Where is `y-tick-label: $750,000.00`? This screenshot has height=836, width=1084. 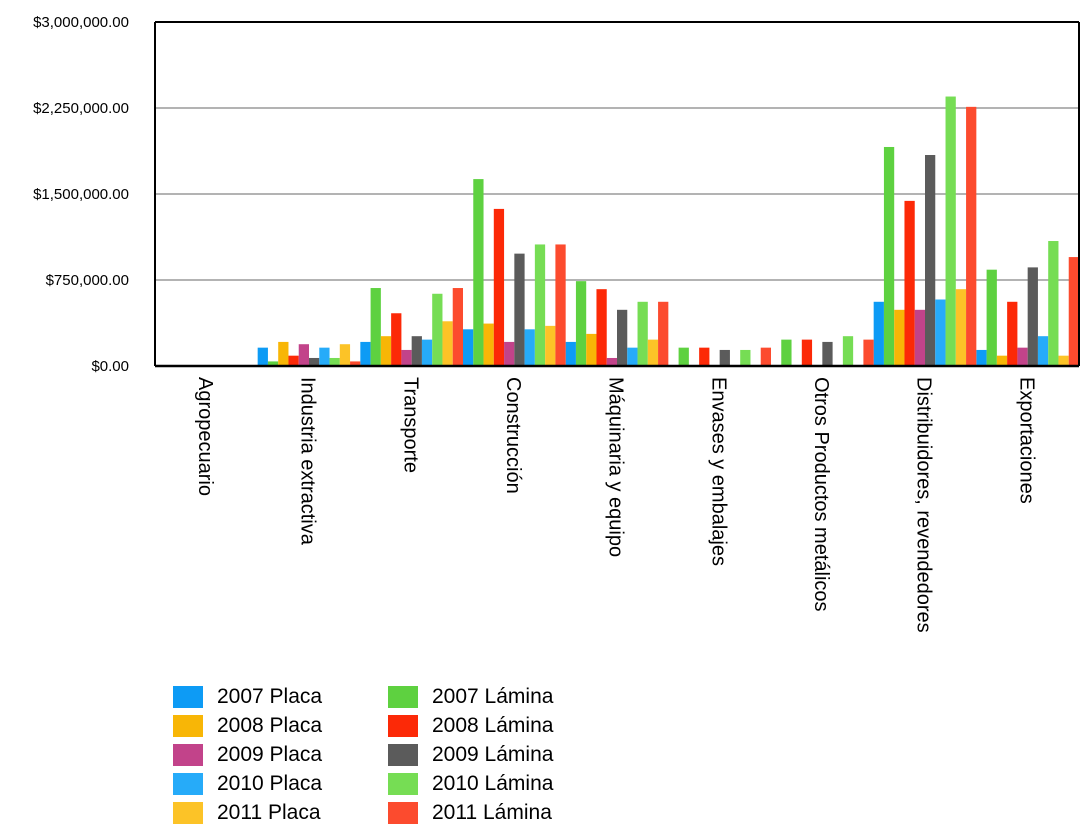
y-tick-label: $750,000.00 is located at coordinates (87, 280).